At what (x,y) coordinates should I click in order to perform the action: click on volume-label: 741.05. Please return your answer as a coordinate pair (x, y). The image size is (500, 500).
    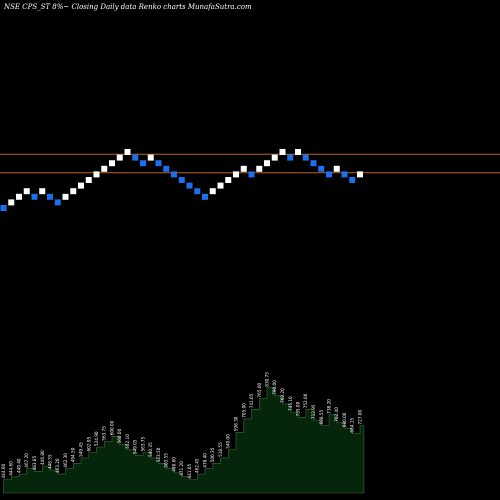
    Looking at the image, I should click on (251, 400).